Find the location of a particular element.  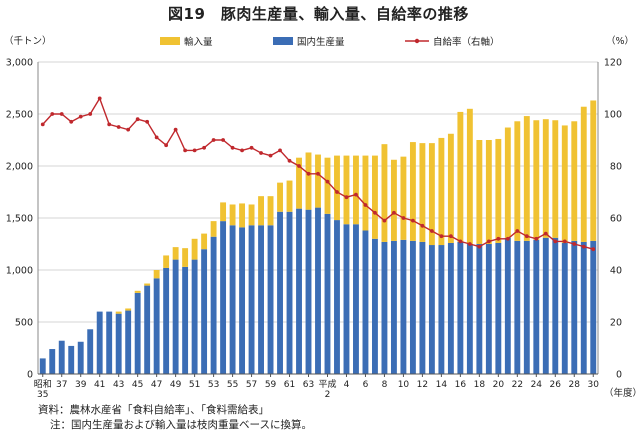

y-left-tick-label: 3,000 is located at coordinates (19, 63).